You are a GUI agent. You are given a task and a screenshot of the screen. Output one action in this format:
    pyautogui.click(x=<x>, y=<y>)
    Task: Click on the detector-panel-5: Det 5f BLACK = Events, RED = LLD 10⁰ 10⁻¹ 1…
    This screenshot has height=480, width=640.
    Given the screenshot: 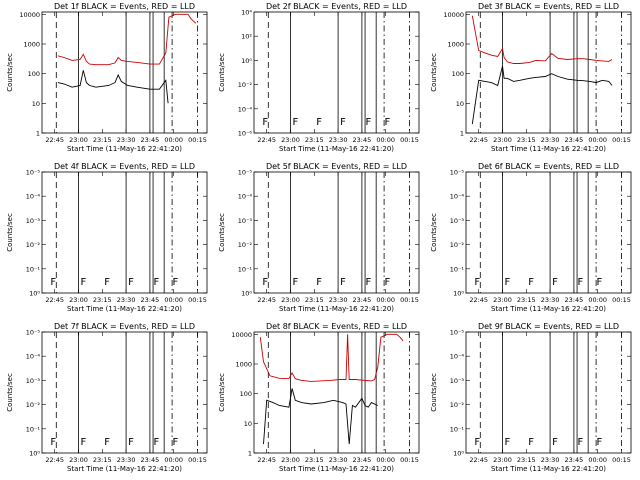 What is the action you would take?
    pyautogui.click(x=319, y=237)
    